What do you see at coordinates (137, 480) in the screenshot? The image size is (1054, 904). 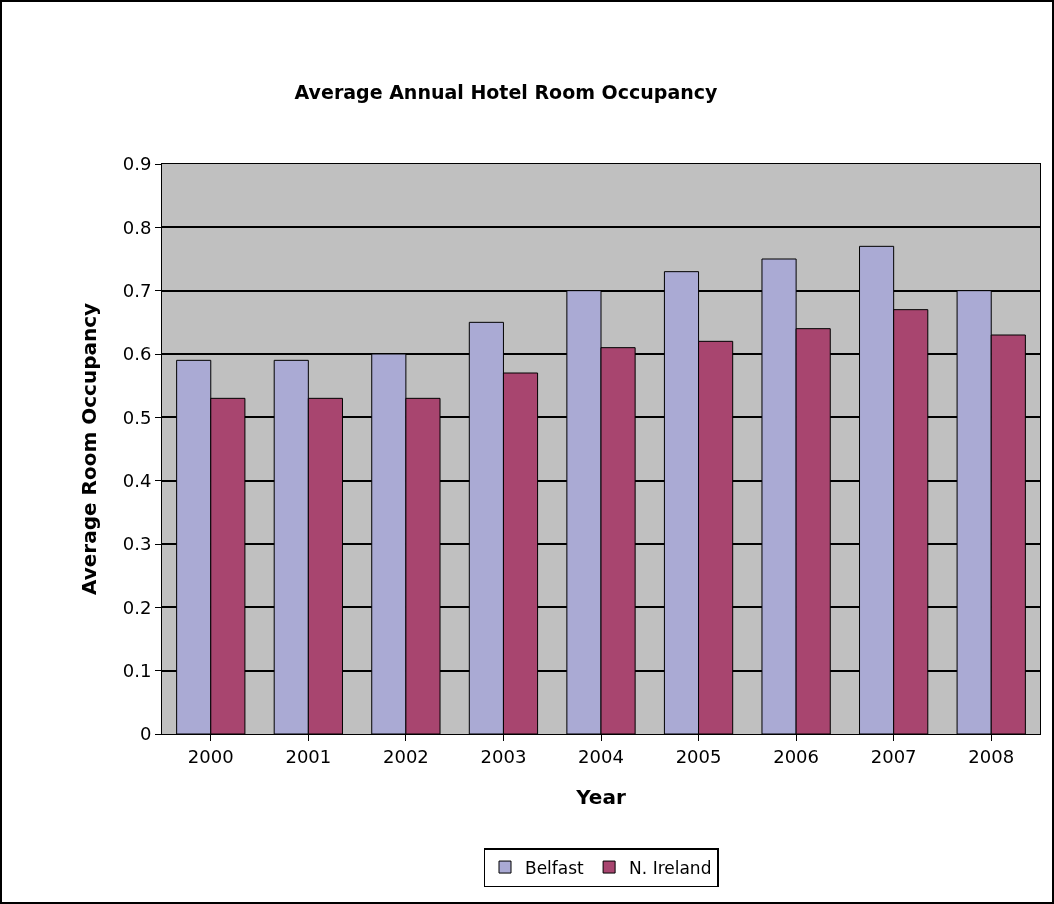 I see `y-tick-label: 0.4` at bounding box center [137, 480].